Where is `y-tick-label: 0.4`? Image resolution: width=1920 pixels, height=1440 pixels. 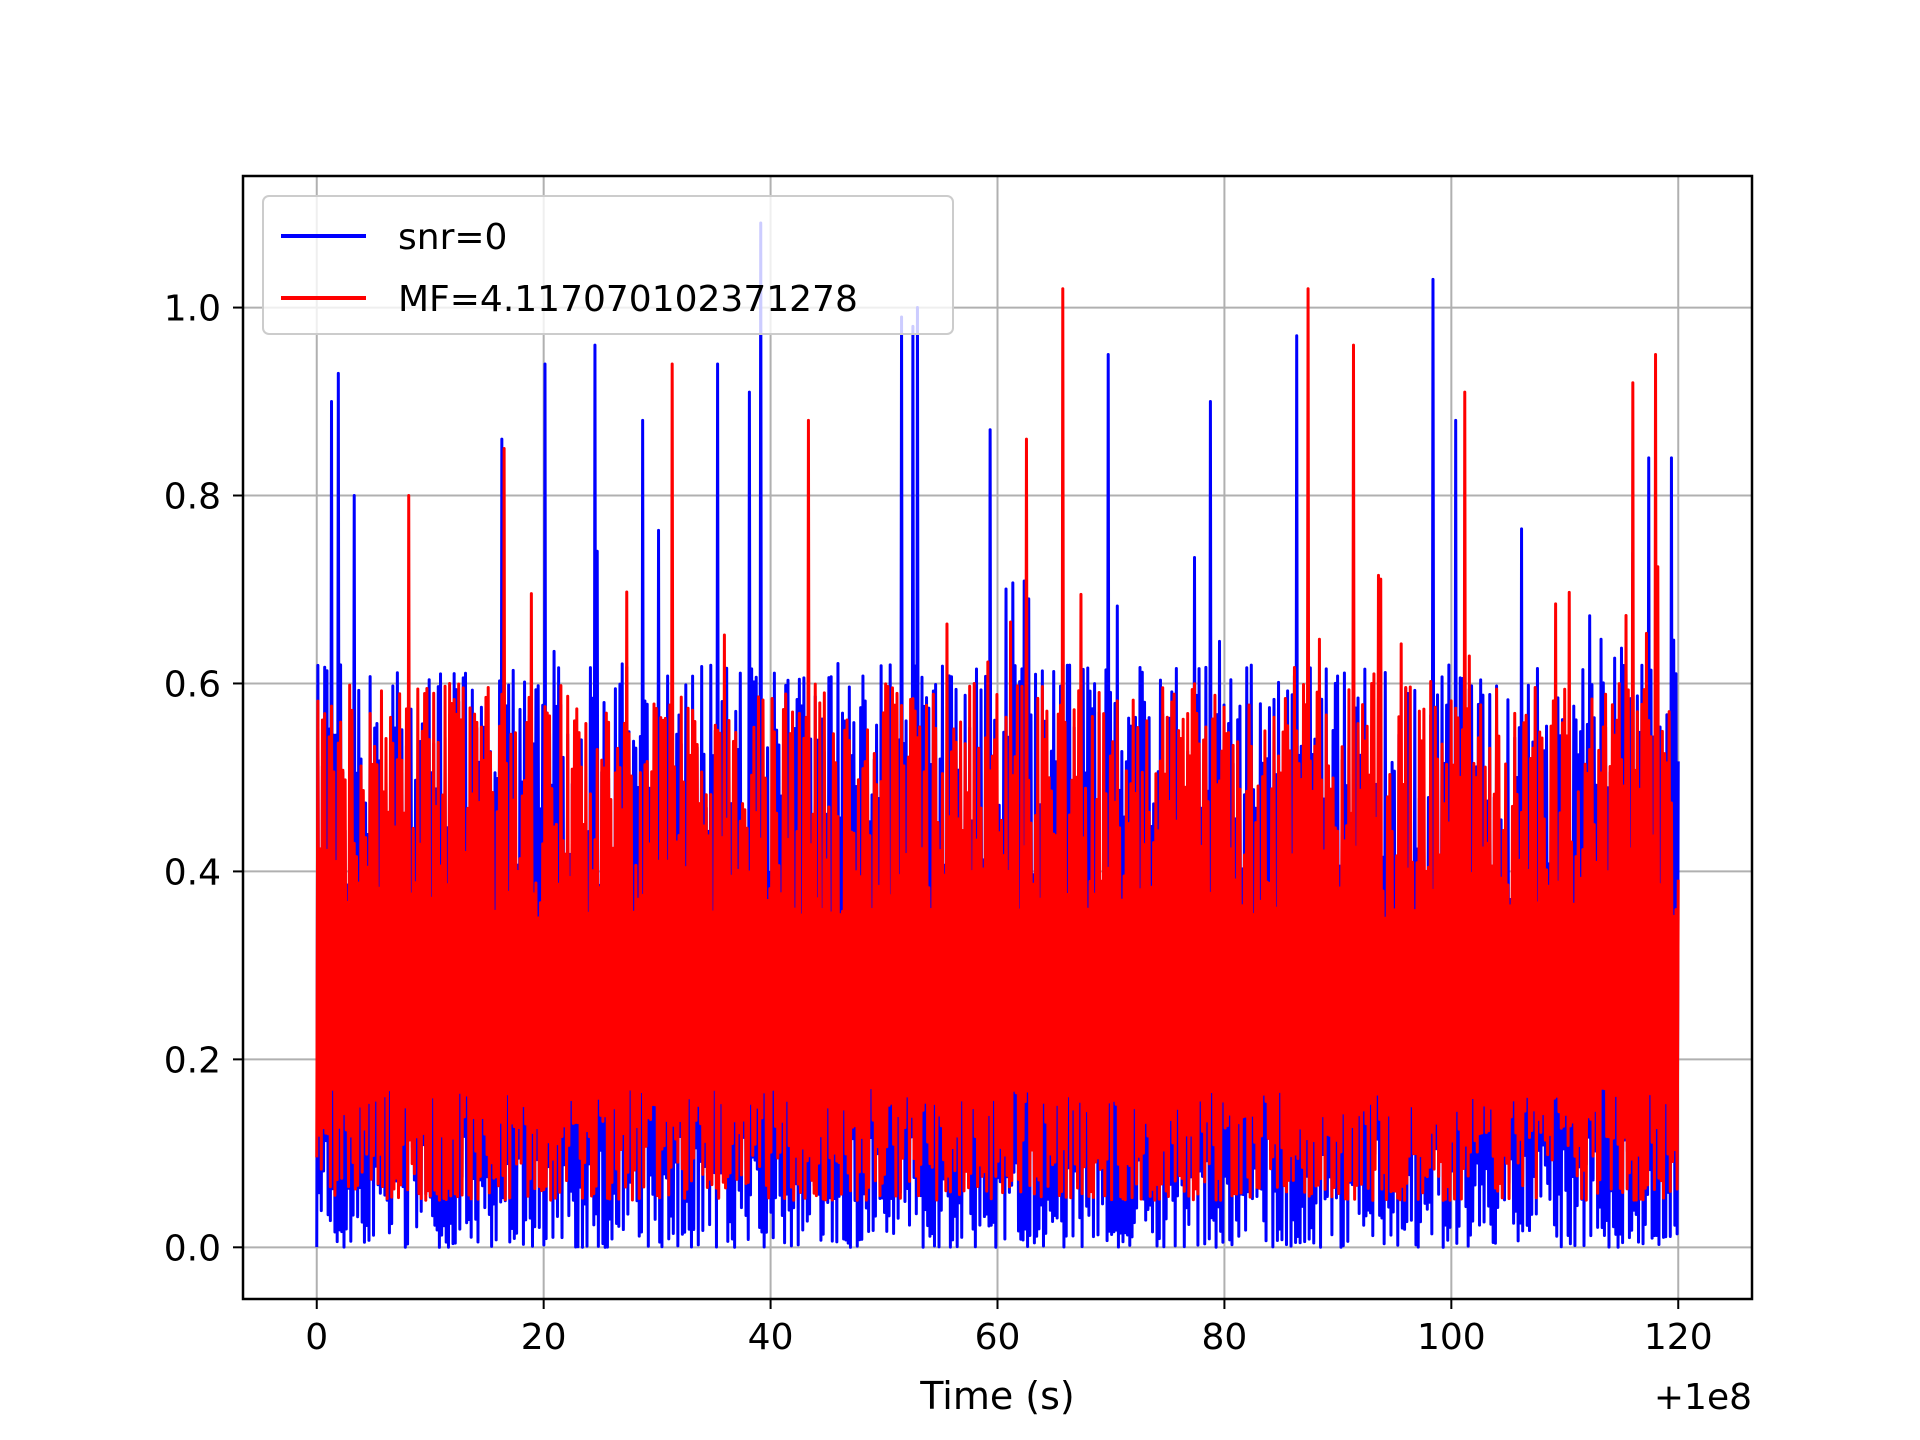 y-tick-label: 0.4 is located at coordinates (192, 872).